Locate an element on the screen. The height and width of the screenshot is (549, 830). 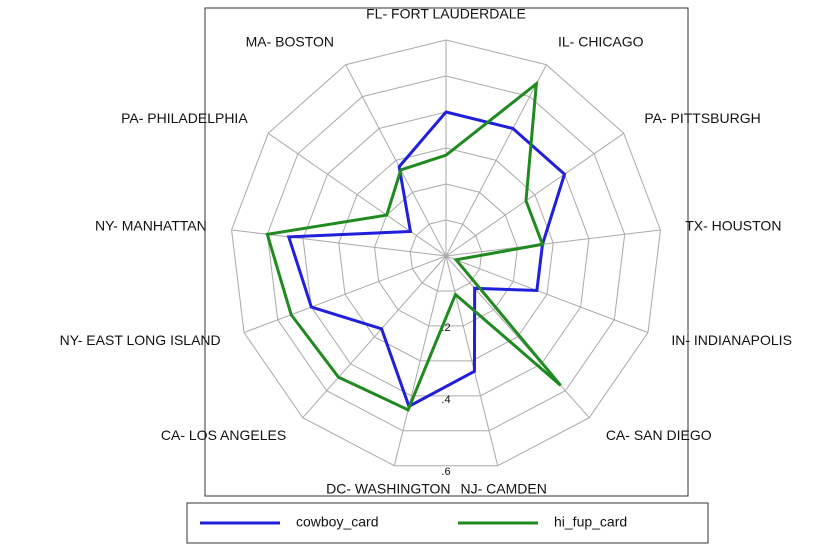
axis-label: TX- HOUSTON is located at coordinates (733, 226).